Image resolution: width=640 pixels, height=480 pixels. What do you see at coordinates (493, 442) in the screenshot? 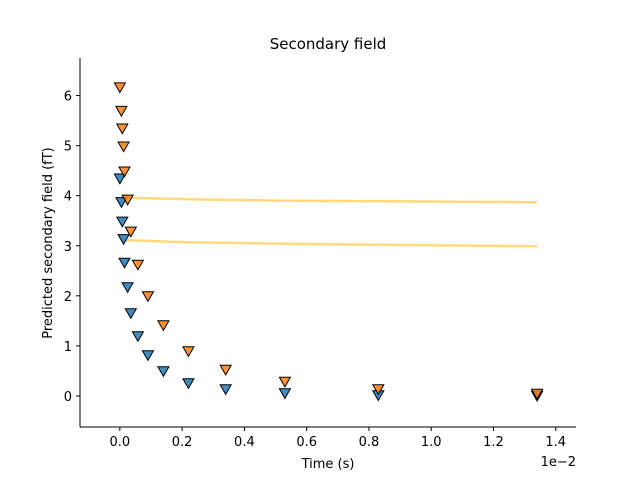
I see `x-tick-label: 1.2` at bounding box center [493, 442].